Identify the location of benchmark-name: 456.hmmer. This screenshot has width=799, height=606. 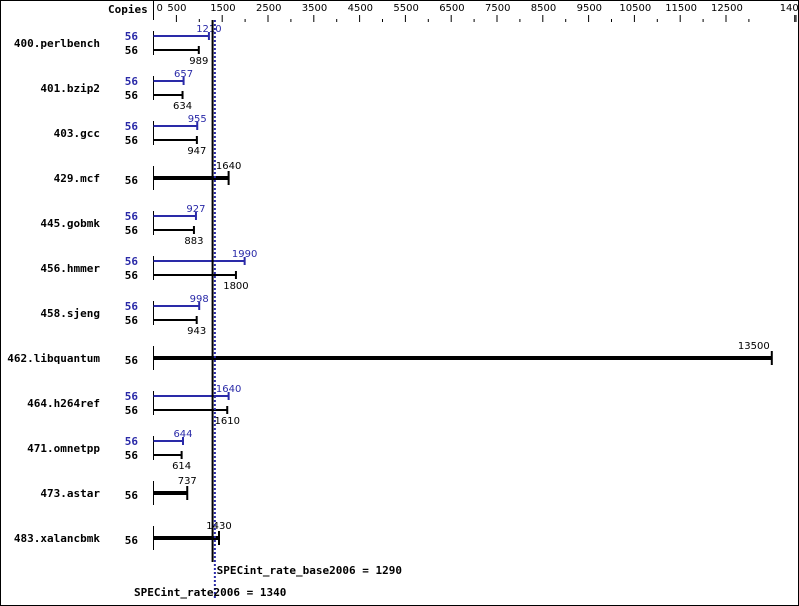
(70, 268).